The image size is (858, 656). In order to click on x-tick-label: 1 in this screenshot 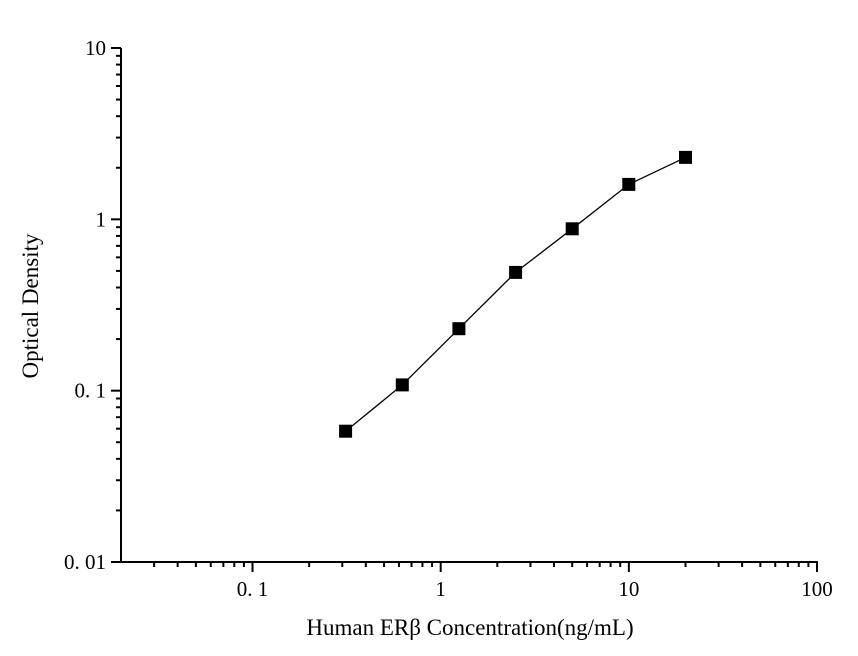, I will do `click(440, 589)`.